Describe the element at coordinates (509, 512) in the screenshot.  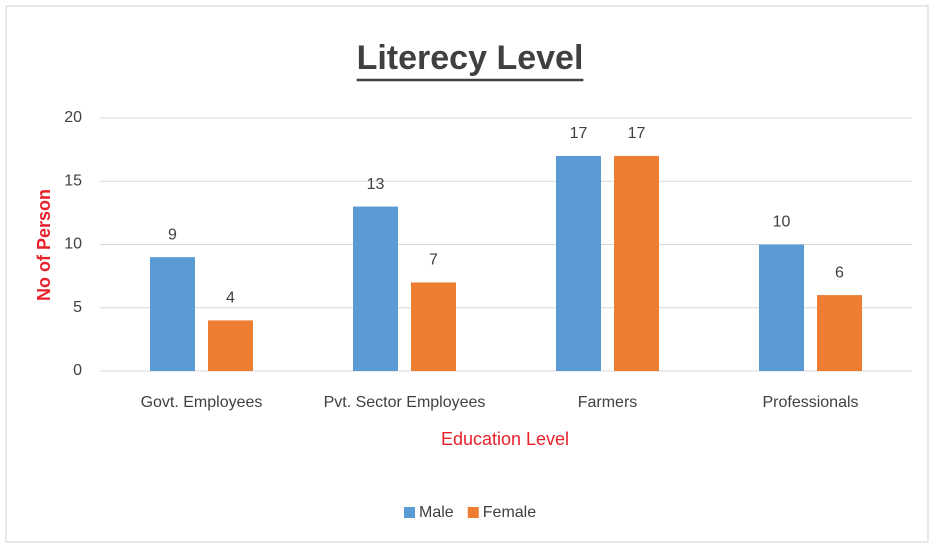
I see `legend-label: Female` at that location.